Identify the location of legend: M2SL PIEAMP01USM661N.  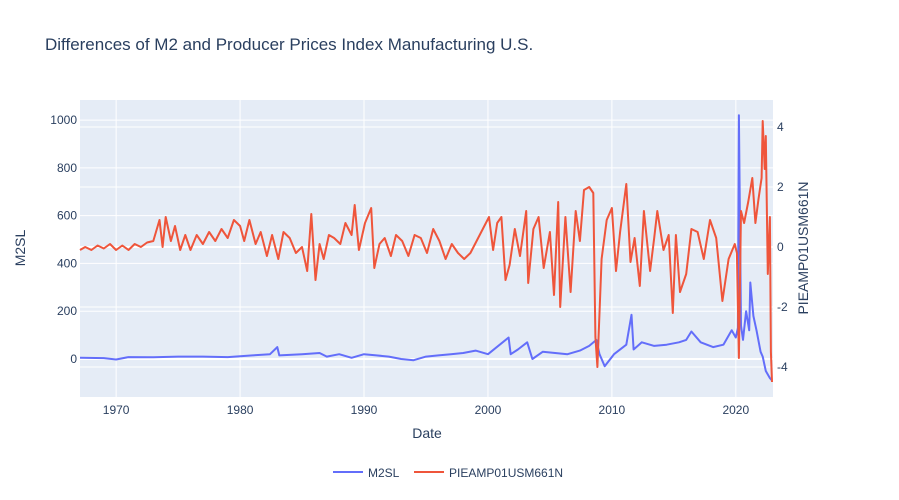
(448, 473).